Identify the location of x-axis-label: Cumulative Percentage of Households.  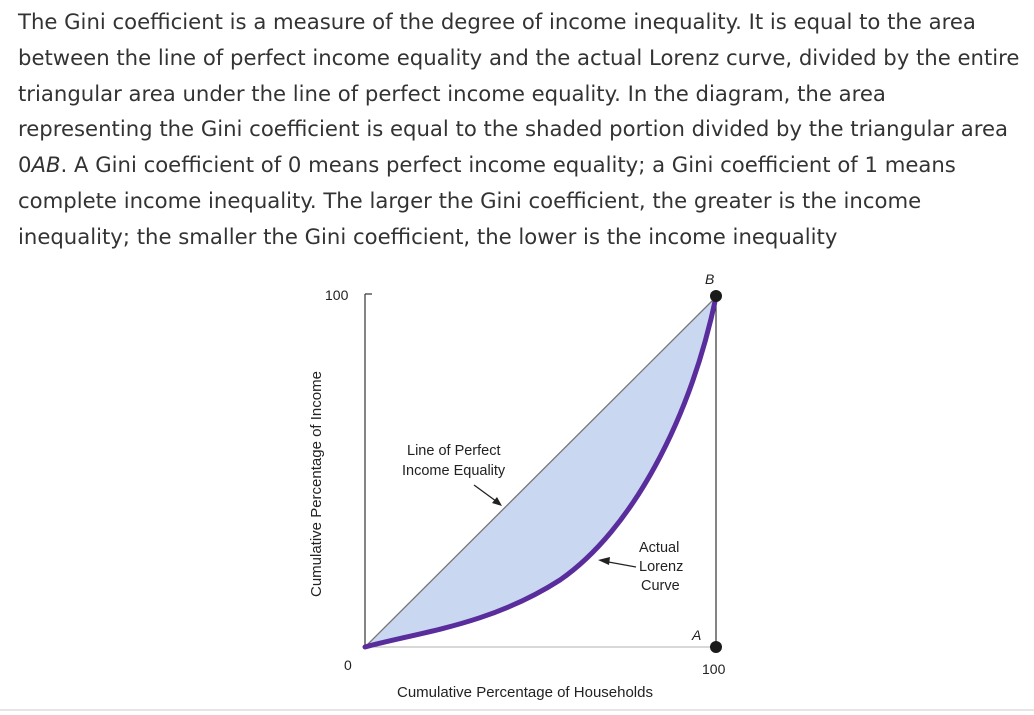
(525, 692).